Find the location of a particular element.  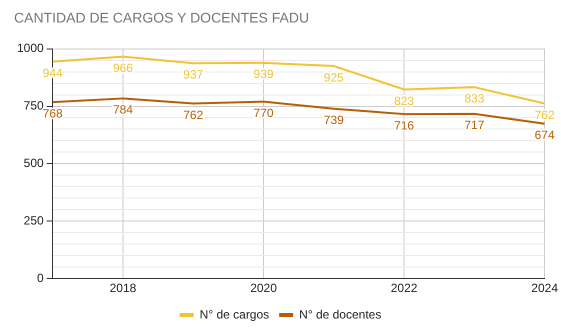

data-label: 833 is located at coordinates (474, 98).